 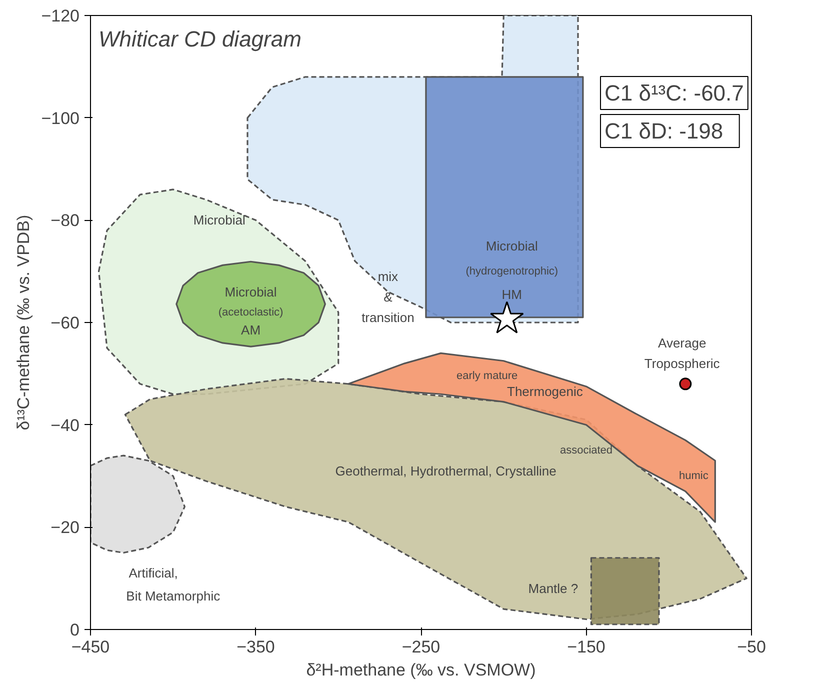 What do you see at coordinates (664, 131) in the screenshot?
I see `annotation: C1 δD: -198` at bounding box center [664, 131].